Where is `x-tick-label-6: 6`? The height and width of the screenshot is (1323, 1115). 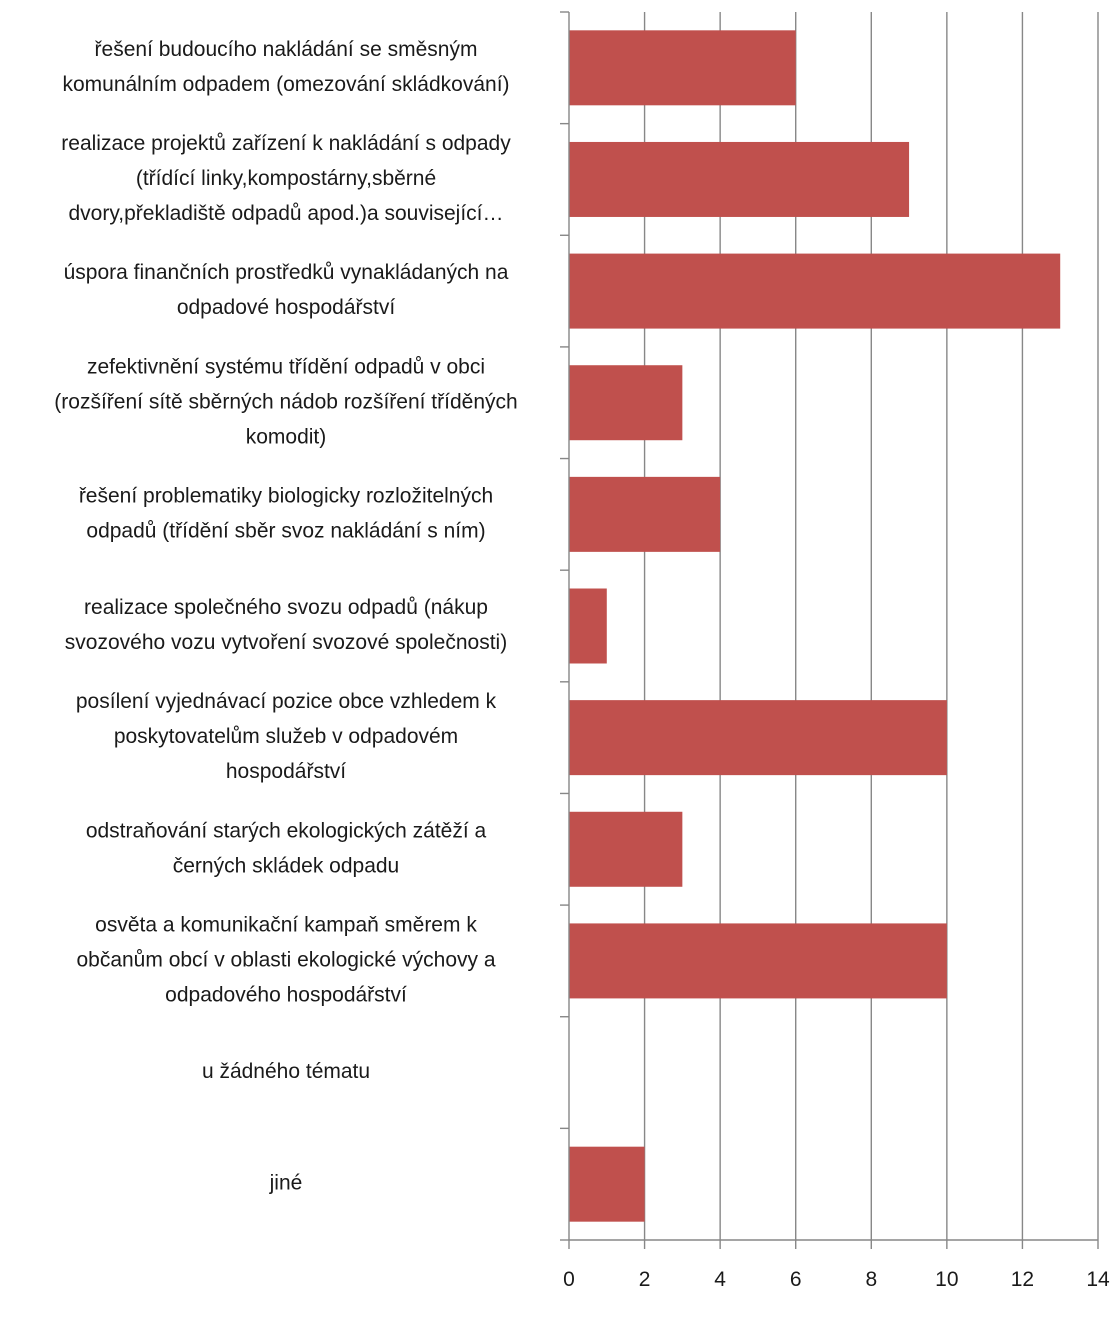 x-tick-label-6: 6 is located at coordinates (796, 1279).